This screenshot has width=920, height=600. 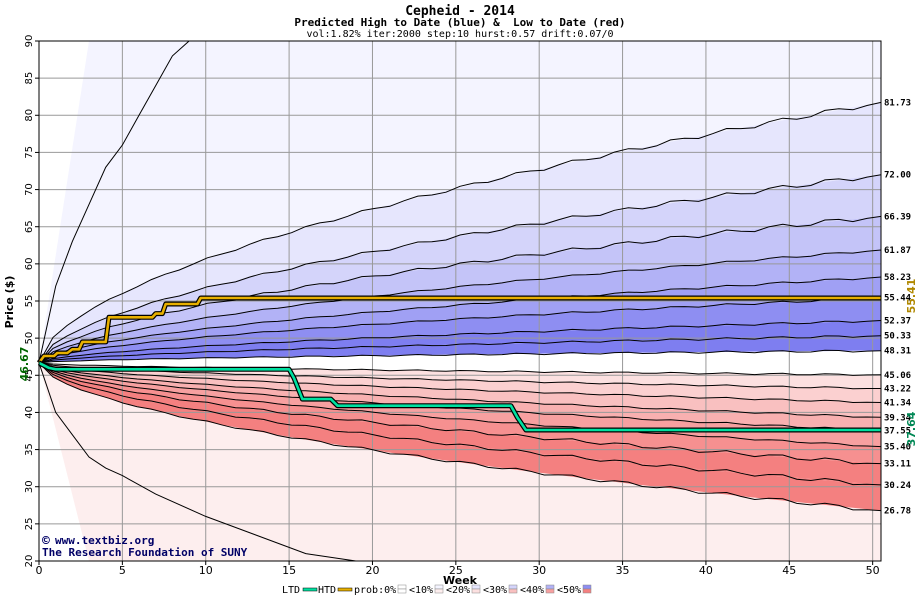 What do you see at coordinates (114, 202) in the screenshot?
I see `outer-blue-curve` at bounding box center [114, 202].